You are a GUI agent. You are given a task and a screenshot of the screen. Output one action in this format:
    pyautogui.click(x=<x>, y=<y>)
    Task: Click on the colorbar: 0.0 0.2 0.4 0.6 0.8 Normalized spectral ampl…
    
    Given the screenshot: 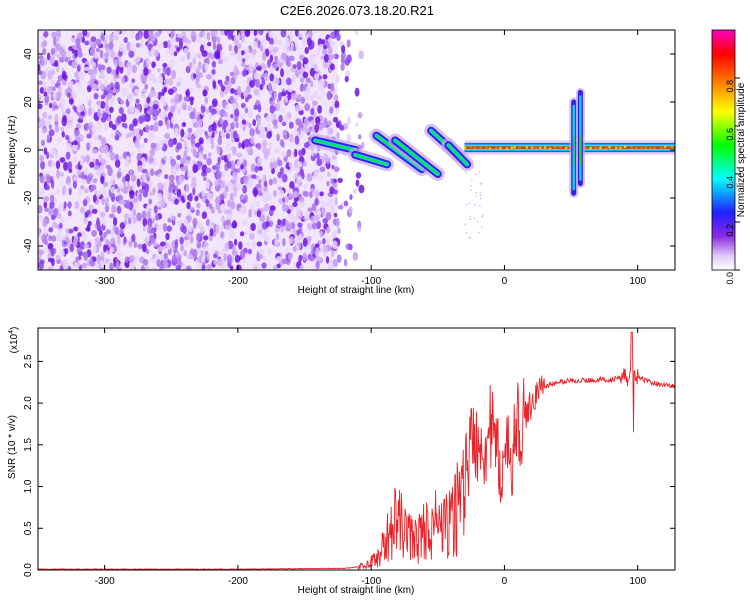 What is the action you would take?
    pyautogui.click(x=729, y=157)
    